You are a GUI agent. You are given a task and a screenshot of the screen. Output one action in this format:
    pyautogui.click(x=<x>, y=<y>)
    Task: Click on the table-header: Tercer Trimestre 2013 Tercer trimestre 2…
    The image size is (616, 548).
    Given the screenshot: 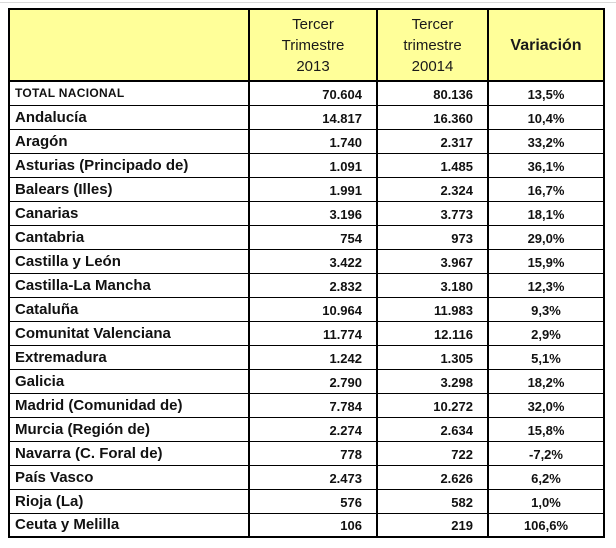 What is the action you would take?
    pyautogui.click(x=306, y=45)
    